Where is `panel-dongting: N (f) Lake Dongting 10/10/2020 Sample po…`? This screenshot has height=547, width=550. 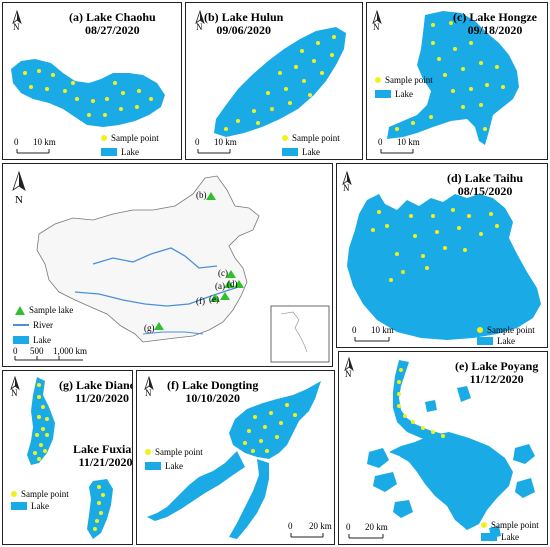
panel-dongting: N (f) Lake Dongting 10/10/2020 Sample po… is located at coordinates (235, 457).